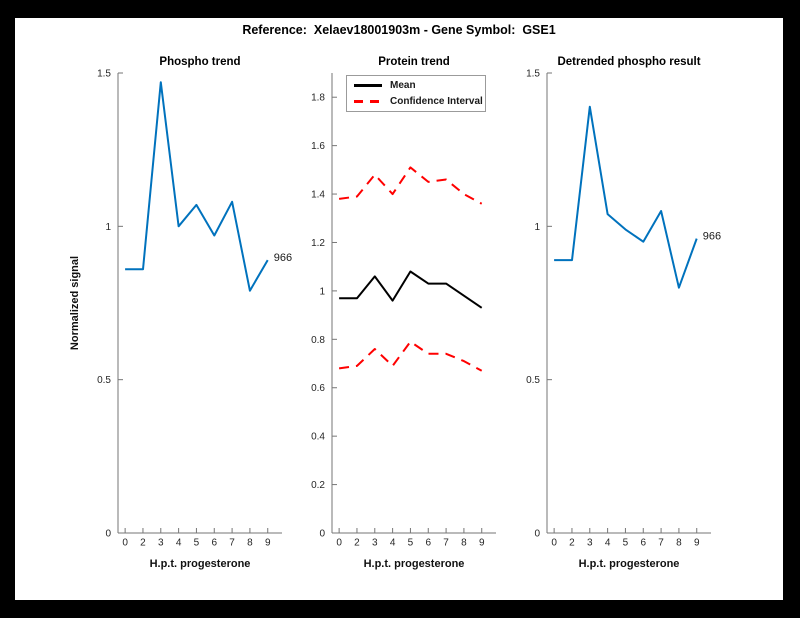  What do you see at coordinates (318, 98) in the screenshot?
I see `y-tick-label: 1.8` at bounding box center [318, 98].